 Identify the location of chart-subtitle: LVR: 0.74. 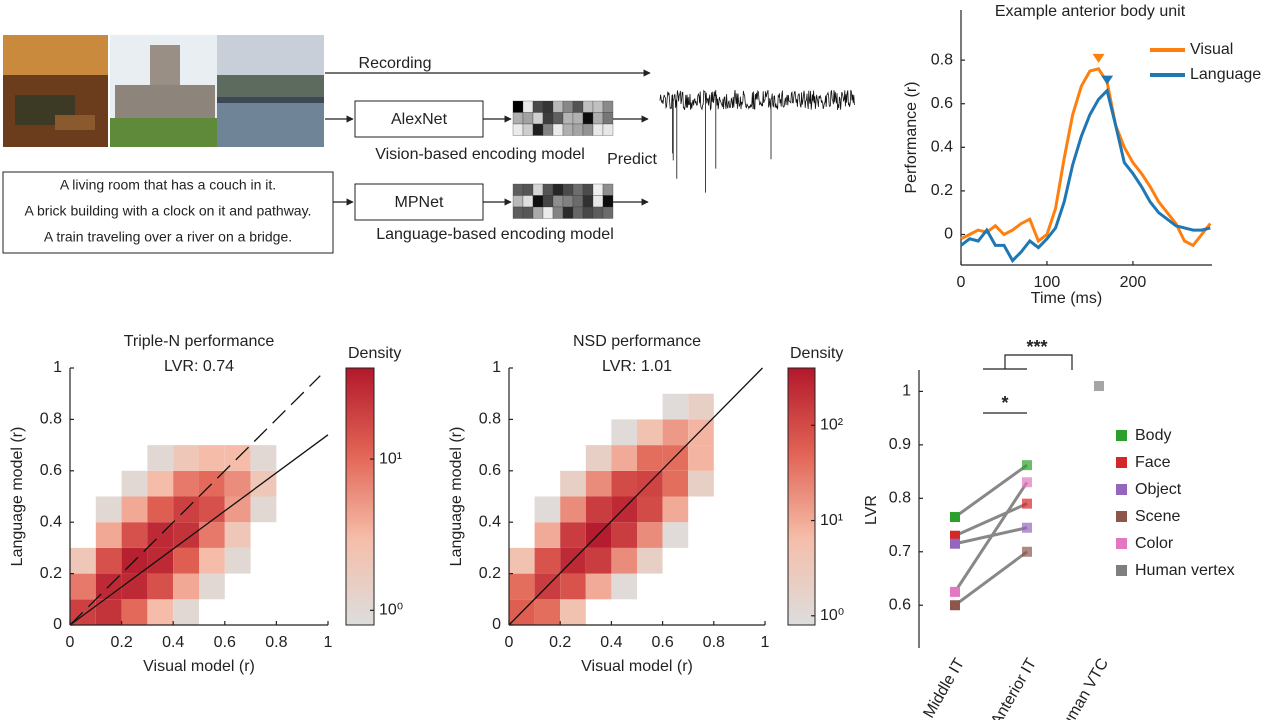
(199, 366).